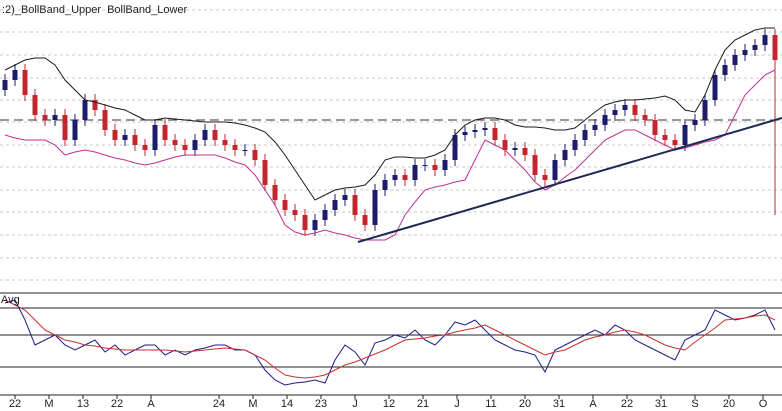  What do you see at coordinates (389, 404) in the screenshot?
I see `x-tick-label: 12` at bounding box center [389, 404].